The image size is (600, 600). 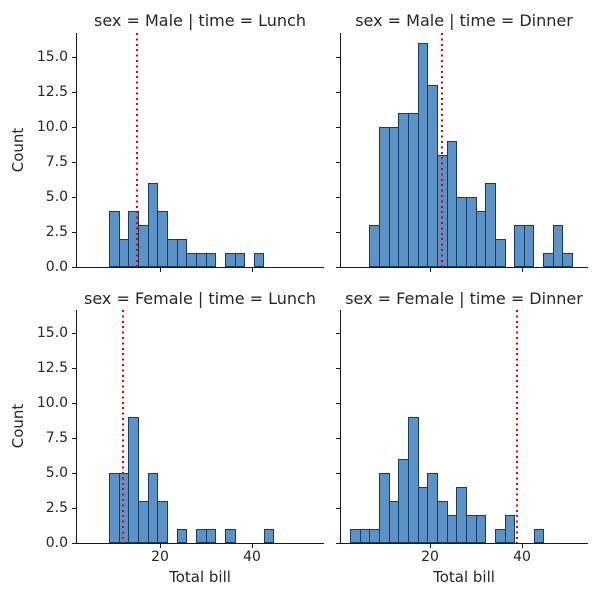 I want to click on facet-title-male-dinner: sex = Male | time = Dinner, so click(x=464, y=20).